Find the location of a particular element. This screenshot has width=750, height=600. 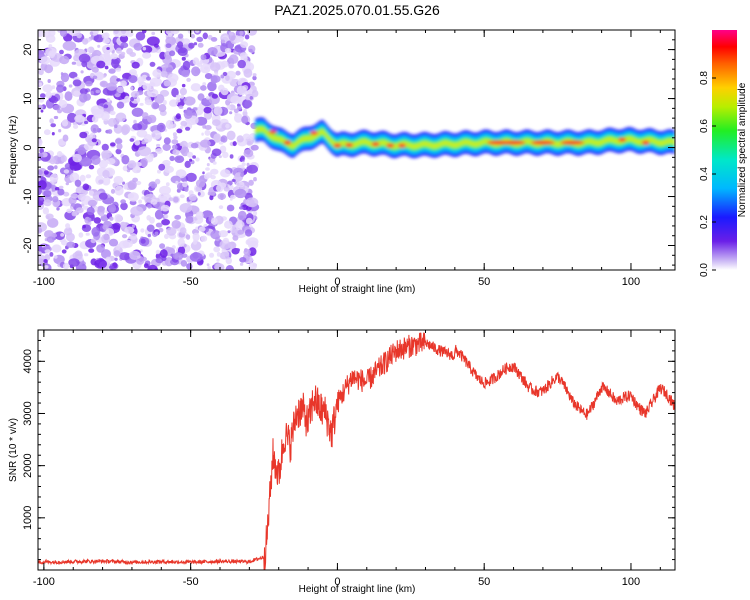

y-tick-label: -10 is located at coordinates (28, 197).